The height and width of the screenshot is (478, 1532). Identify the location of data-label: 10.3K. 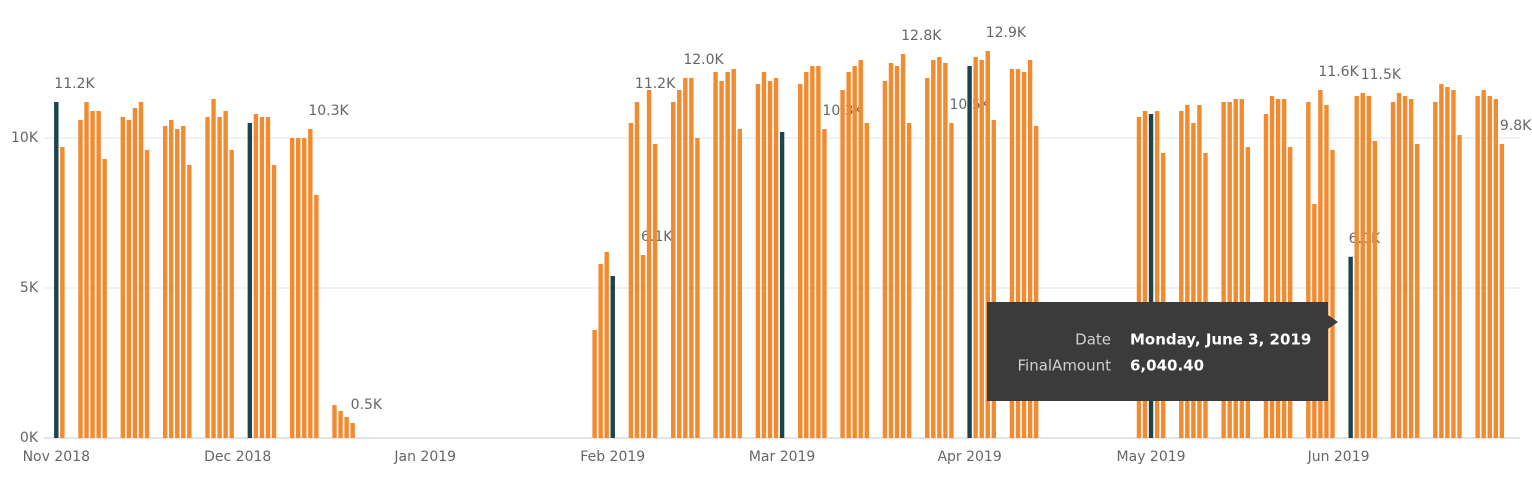
(328, 111).